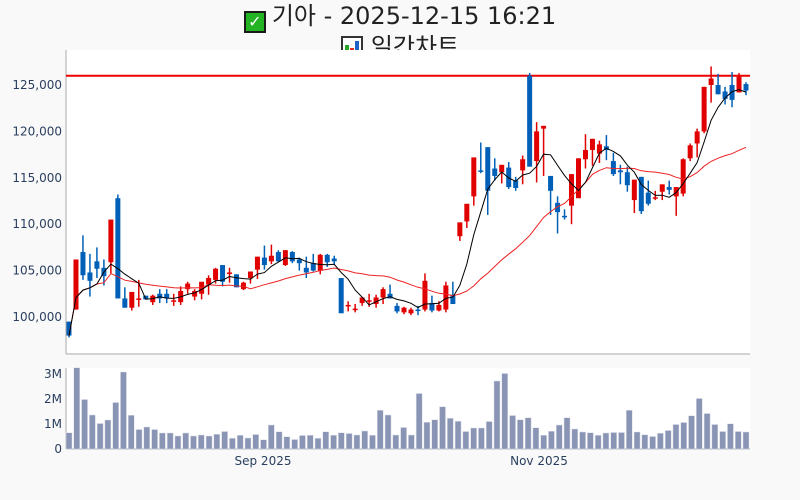  What do you see at coordinates (414, 16) in the screenshot?
I see `title-text: 기아 - 2025-12-15 16:21` at bounding box center [414, 16].